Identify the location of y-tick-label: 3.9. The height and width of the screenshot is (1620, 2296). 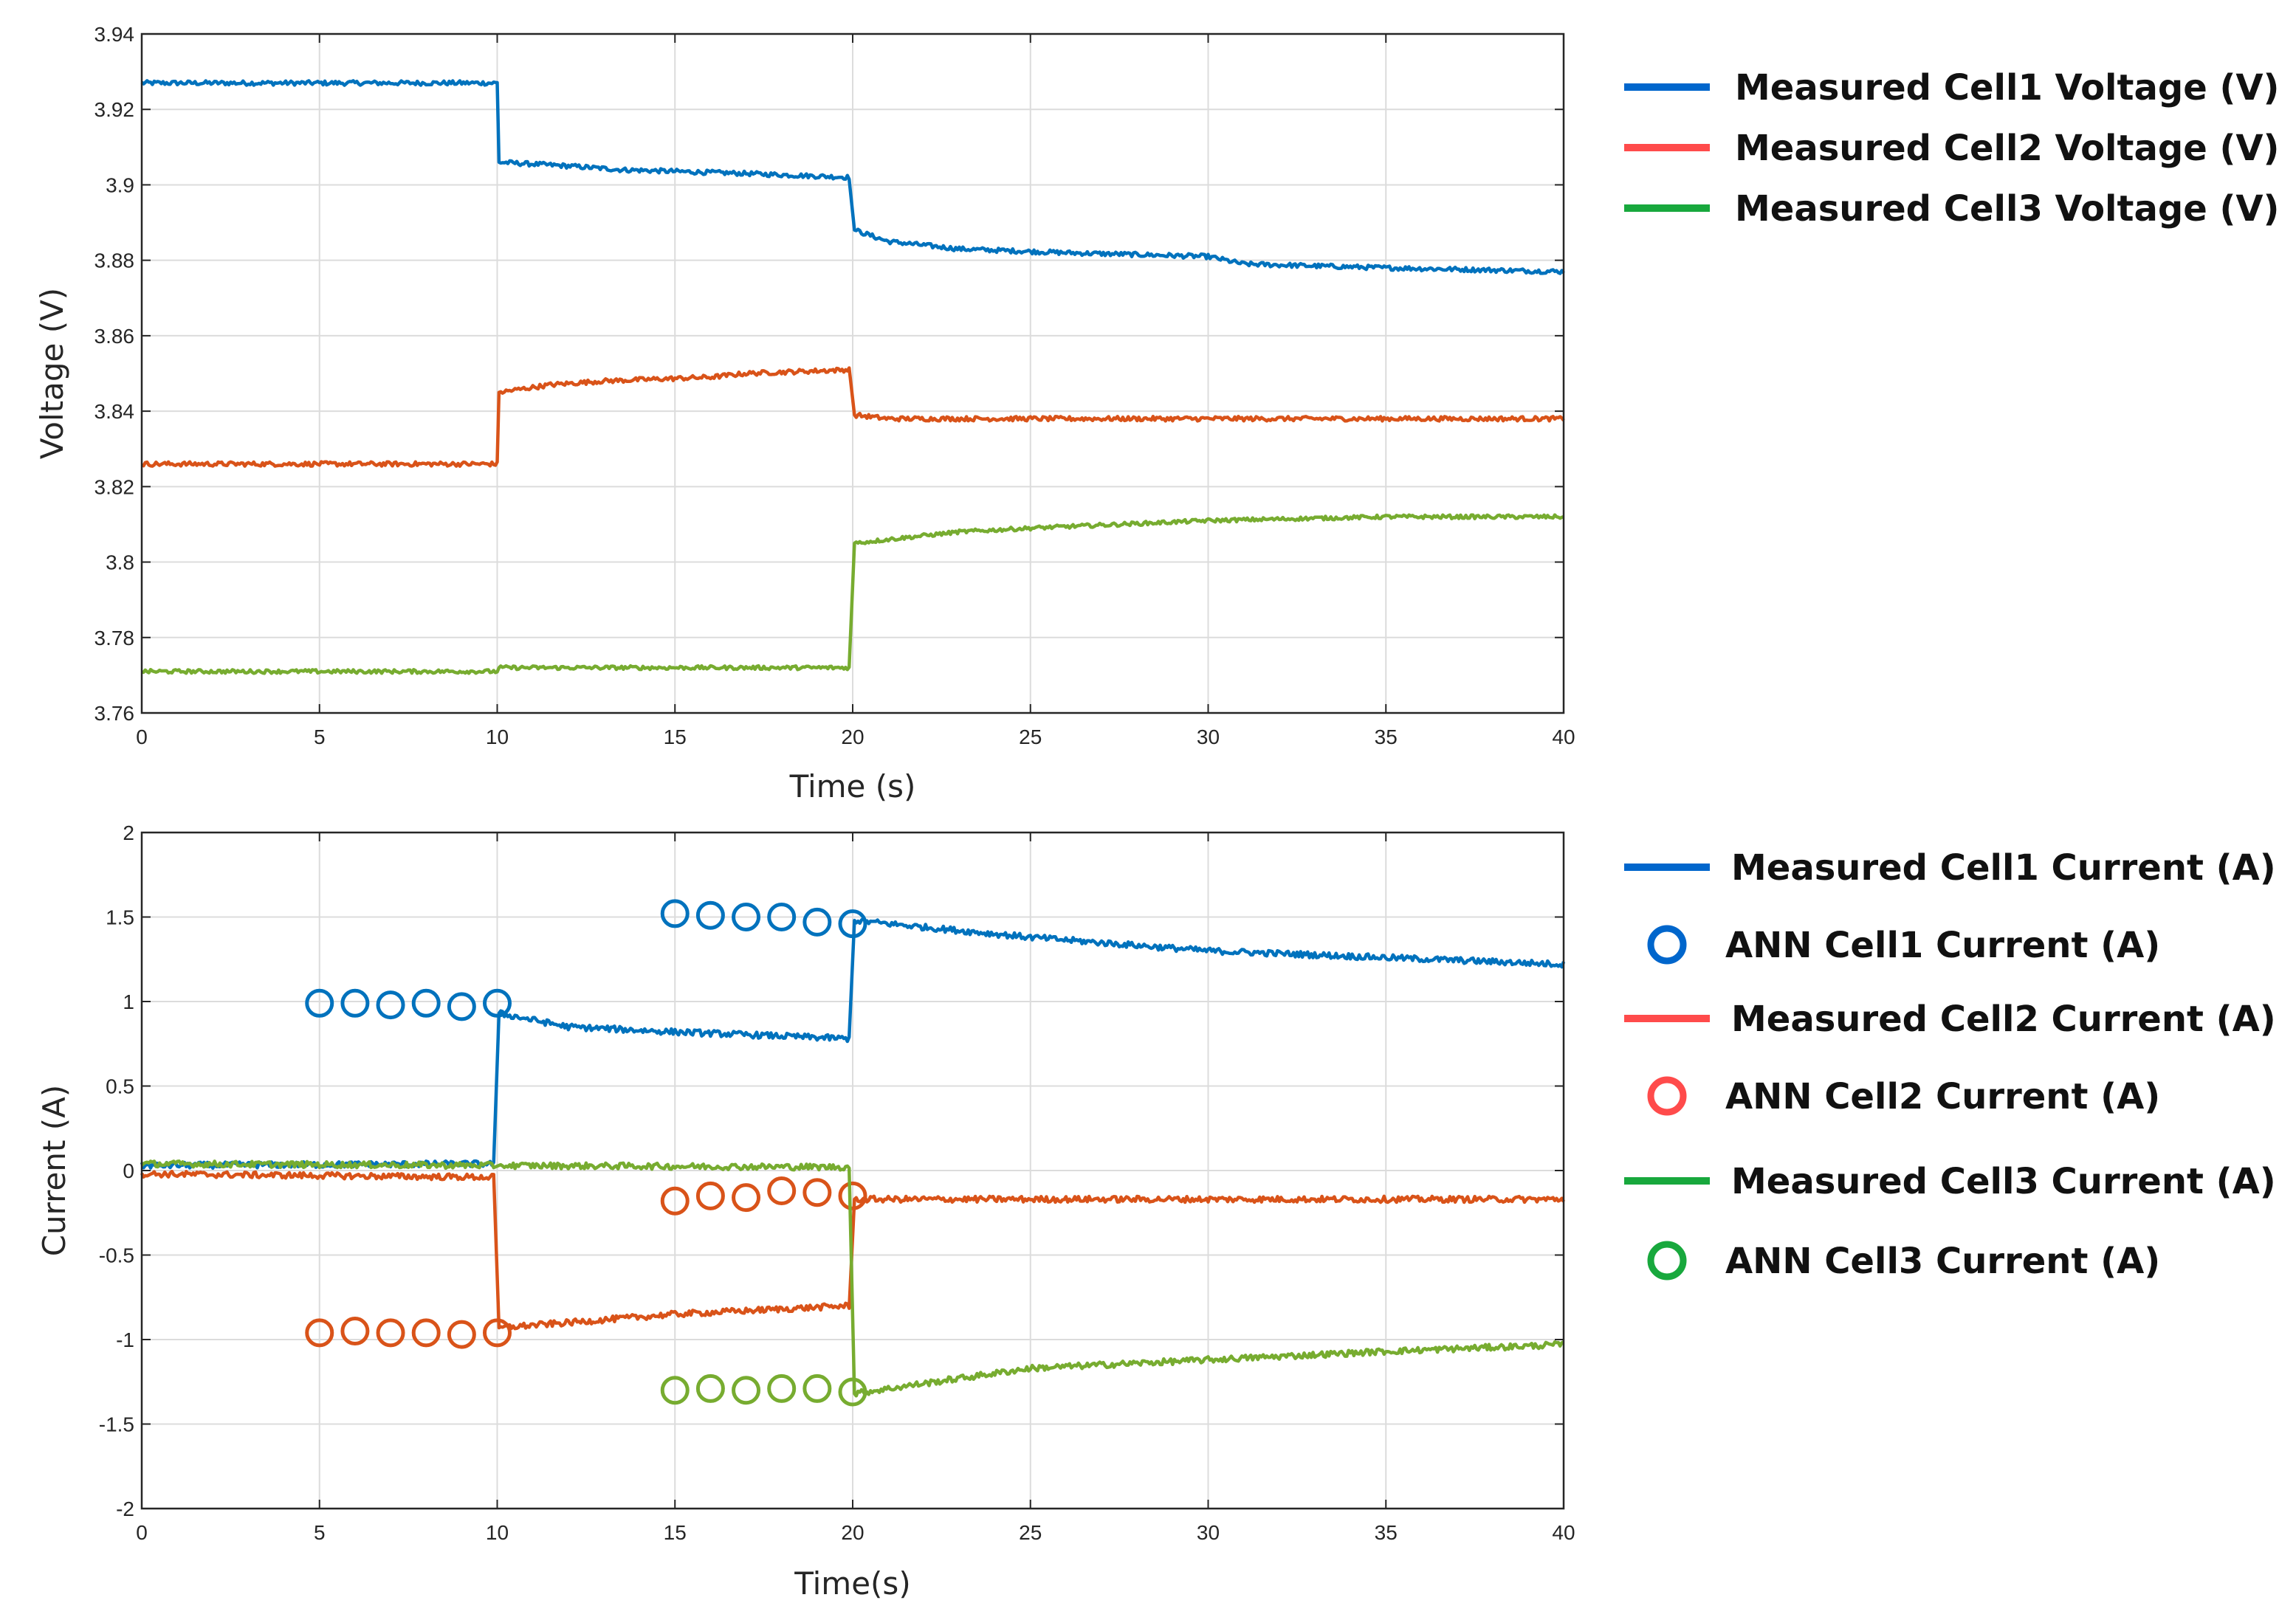
(120, 184).